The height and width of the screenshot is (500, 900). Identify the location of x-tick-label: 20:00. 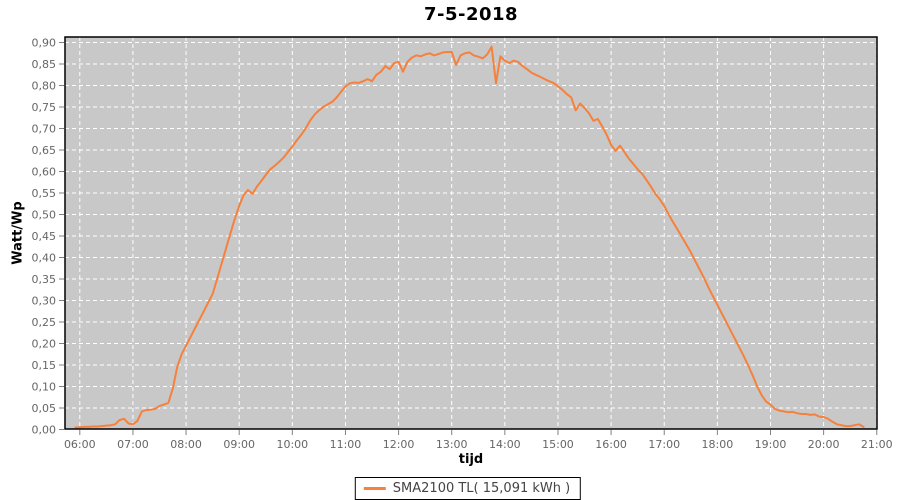
(824, 444).